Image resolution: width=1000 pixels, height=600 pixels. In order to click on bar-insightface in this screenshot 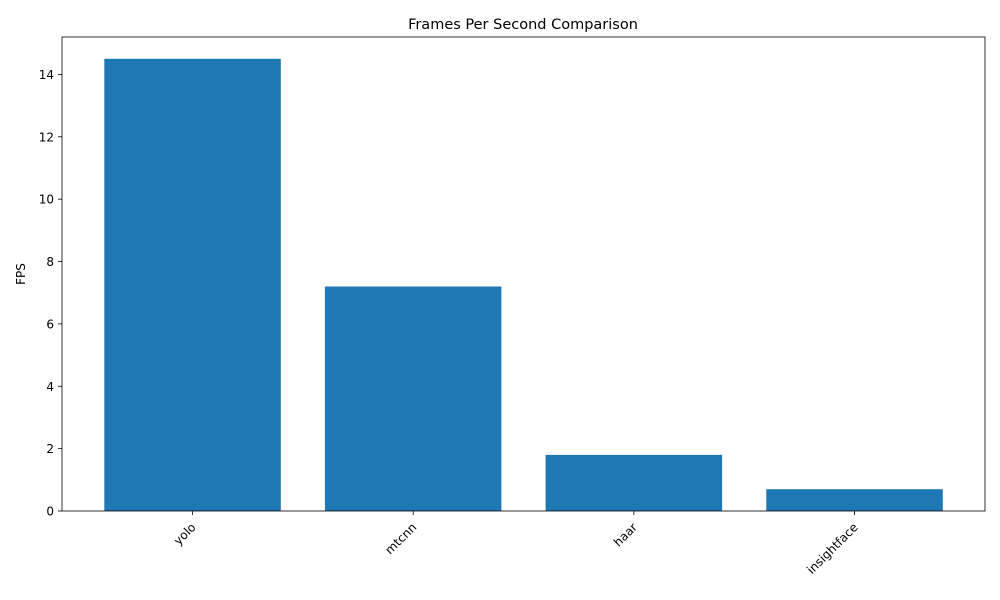, I will do `click(854, 500)`.